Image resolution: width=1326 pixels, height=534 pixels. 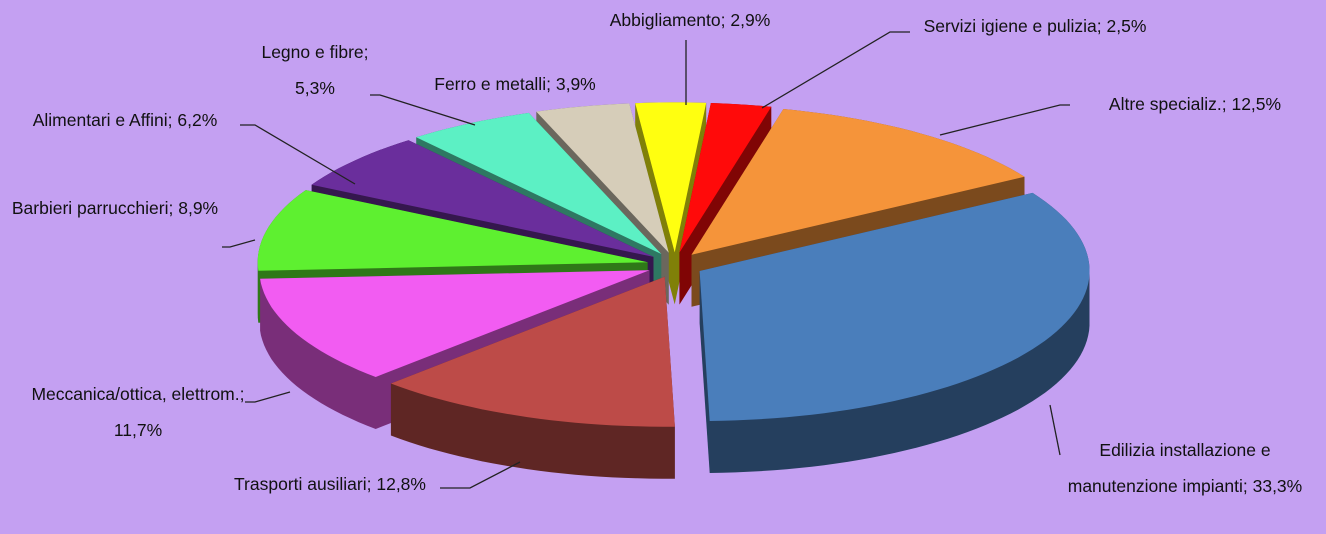 I want to click on data-label: Altre specializ.; 12,5%, so click(x=1195, y=104).